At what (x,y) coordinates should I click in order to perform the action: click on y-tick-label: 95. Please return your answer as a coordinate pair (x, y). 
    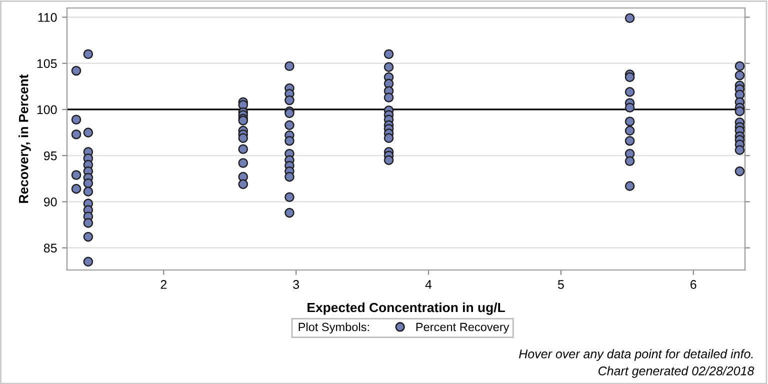
    Looking at the image, I should click on (50, 155).